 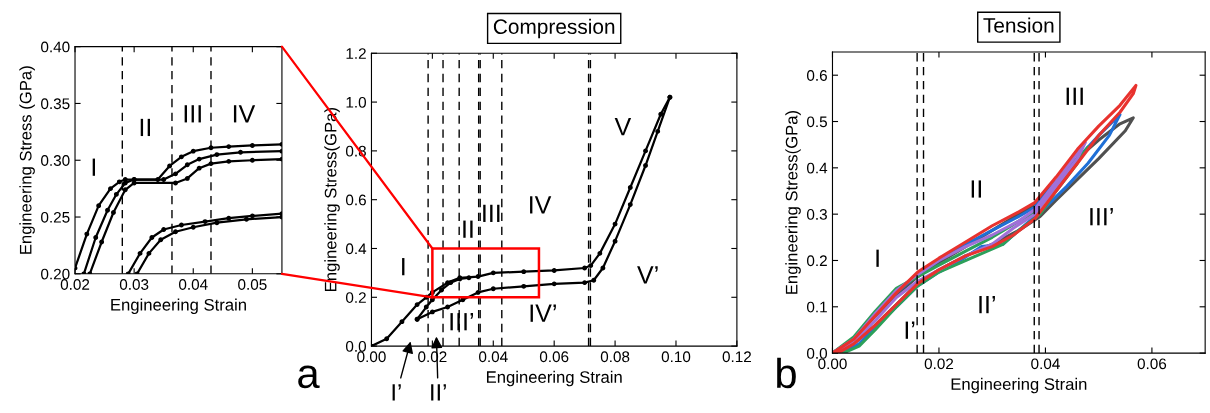 What do you see at coordinates (356, 102) in the screenshot?
I see `y-tick-label: 1.0` at bounding box center [356, 102].